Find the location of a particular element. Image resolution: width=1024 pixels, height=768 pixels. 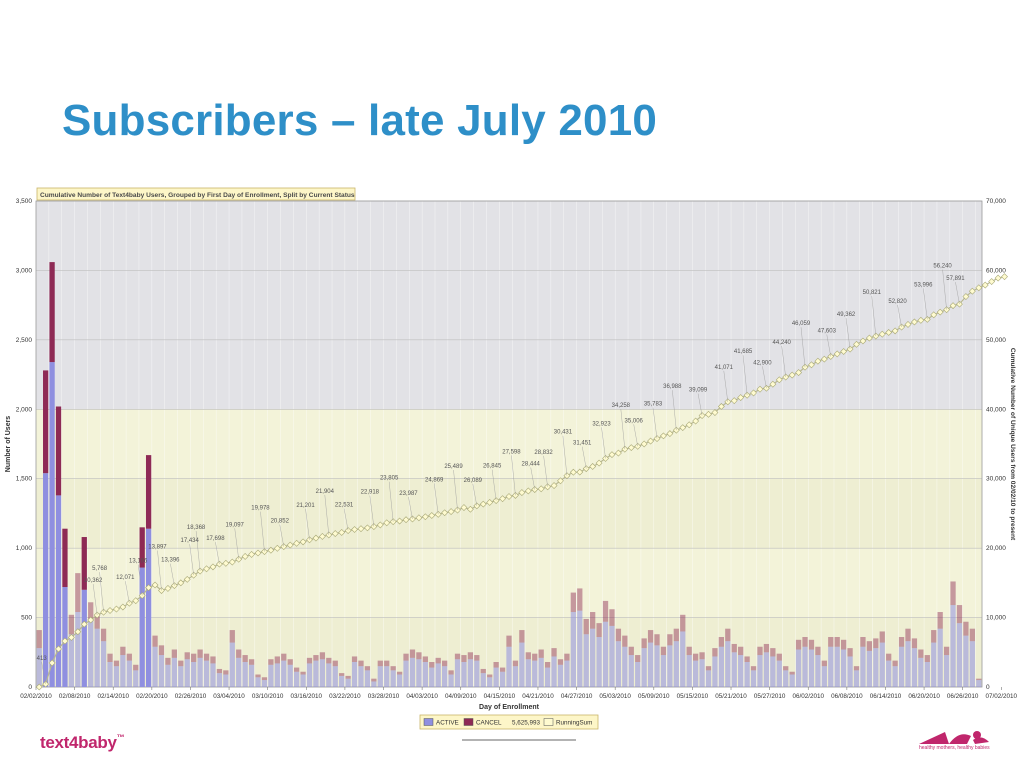

x-tick-label: 05/21/2010 is located at coordinates (731, 696).